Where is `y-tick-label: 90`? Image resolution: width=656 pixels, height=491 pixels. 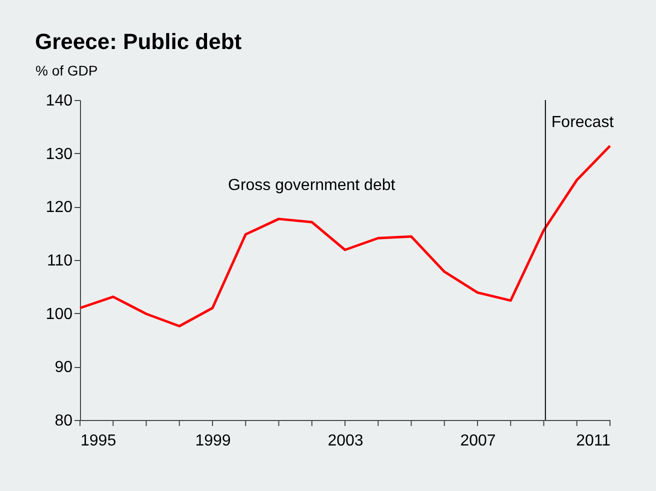 y-tick-label: 90 is located at coordinates (63, 367).